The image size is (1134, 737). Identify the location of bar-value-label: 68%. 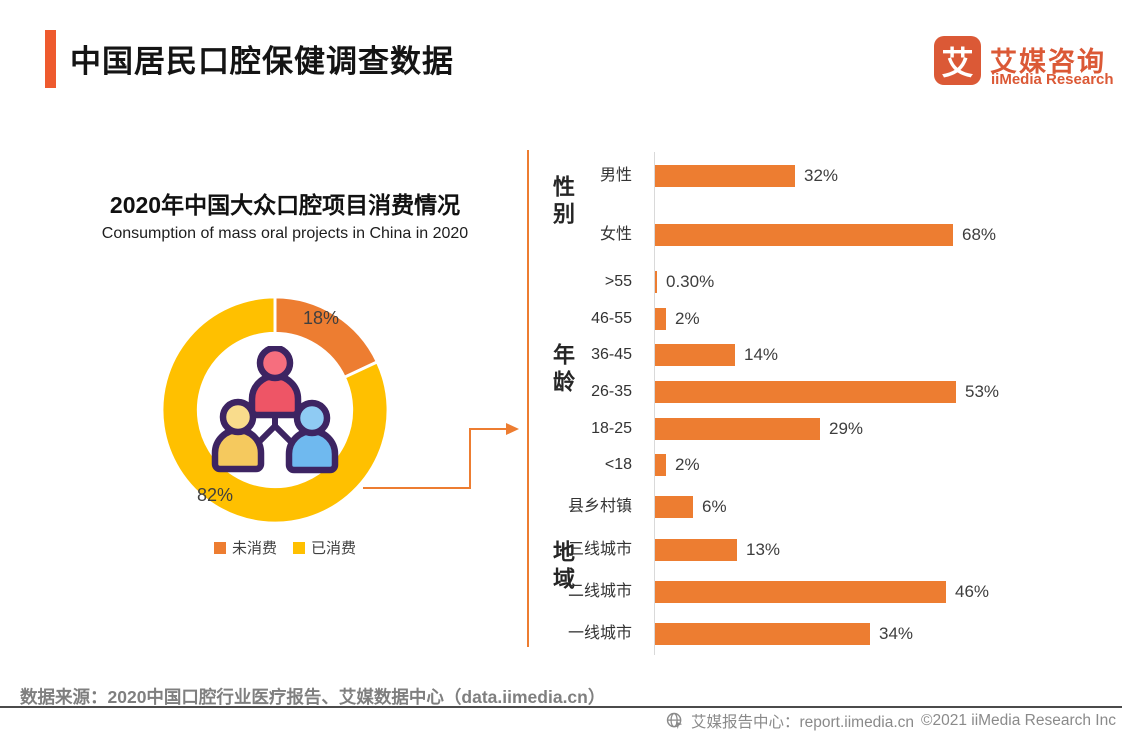
(979, 234).